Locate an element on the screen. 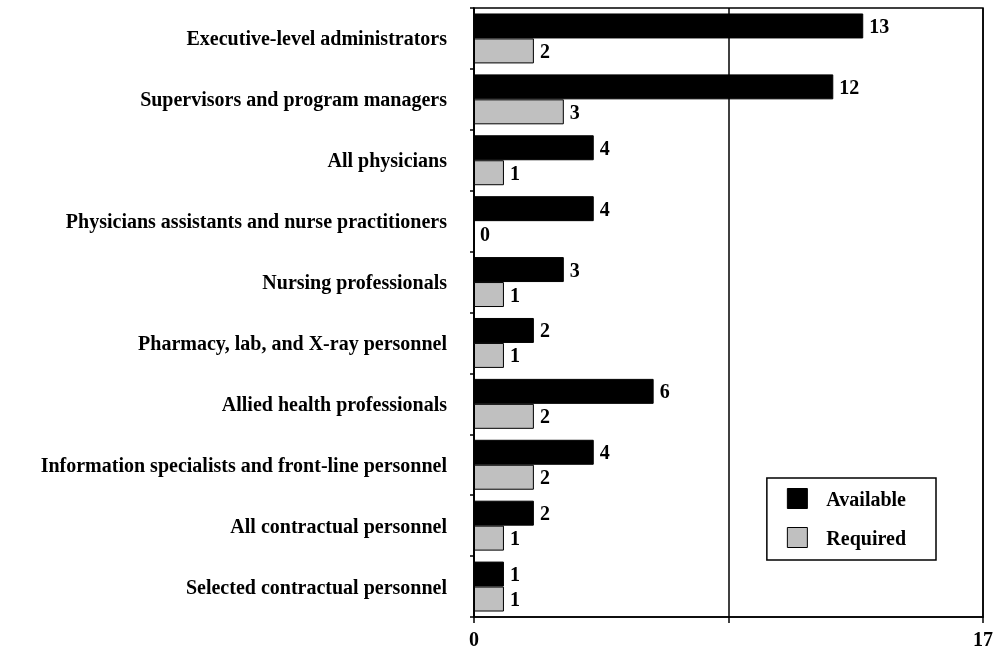 Image resolution: width=1008 pixels, height=651 pixels. y-tick-label: All contractual personnel is located at coordinates (339, 526).